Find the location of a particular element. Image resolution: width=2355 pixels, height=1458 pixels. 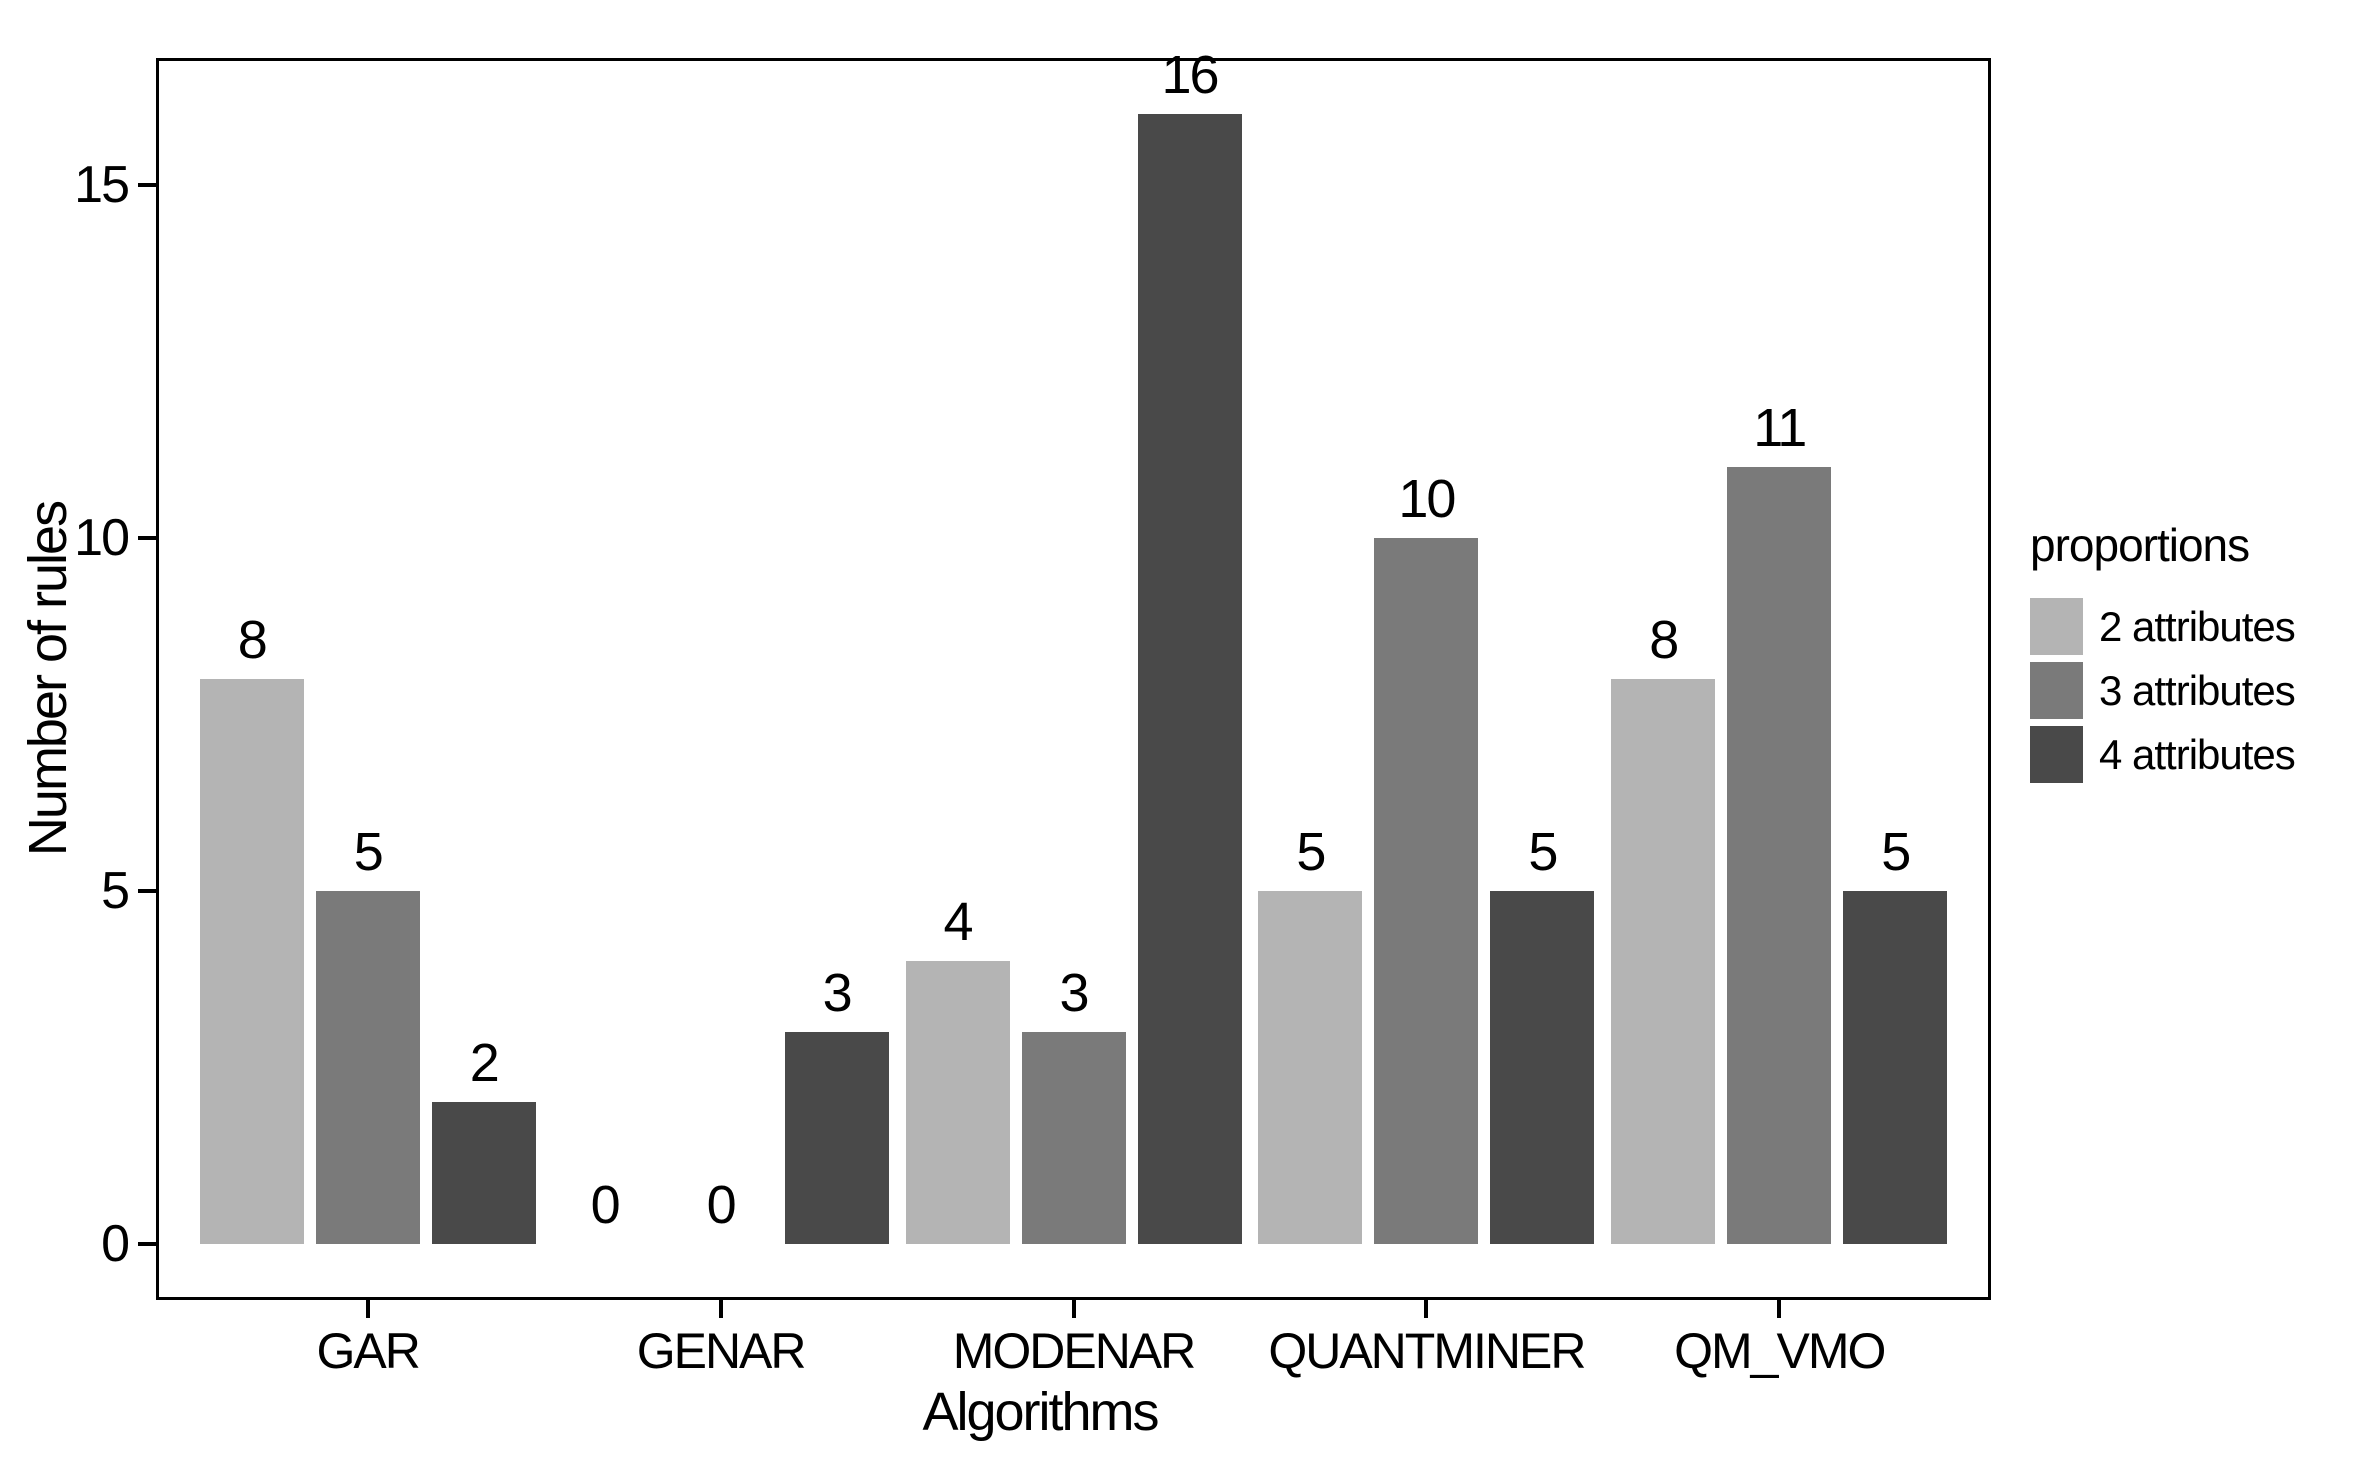

legend-item-label: 3 attributes is located at coordinates (2197, 690).